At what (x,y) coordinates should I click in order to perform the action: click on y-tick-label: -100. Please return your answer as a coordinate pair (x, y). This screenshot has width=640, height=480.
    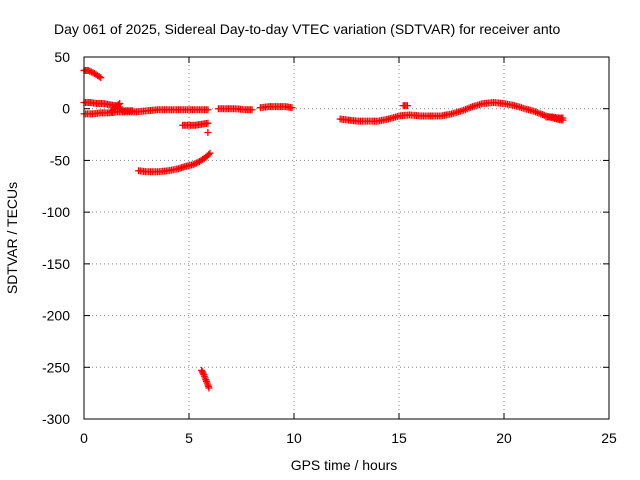
    Looking at the image, I should click on (56, 212).